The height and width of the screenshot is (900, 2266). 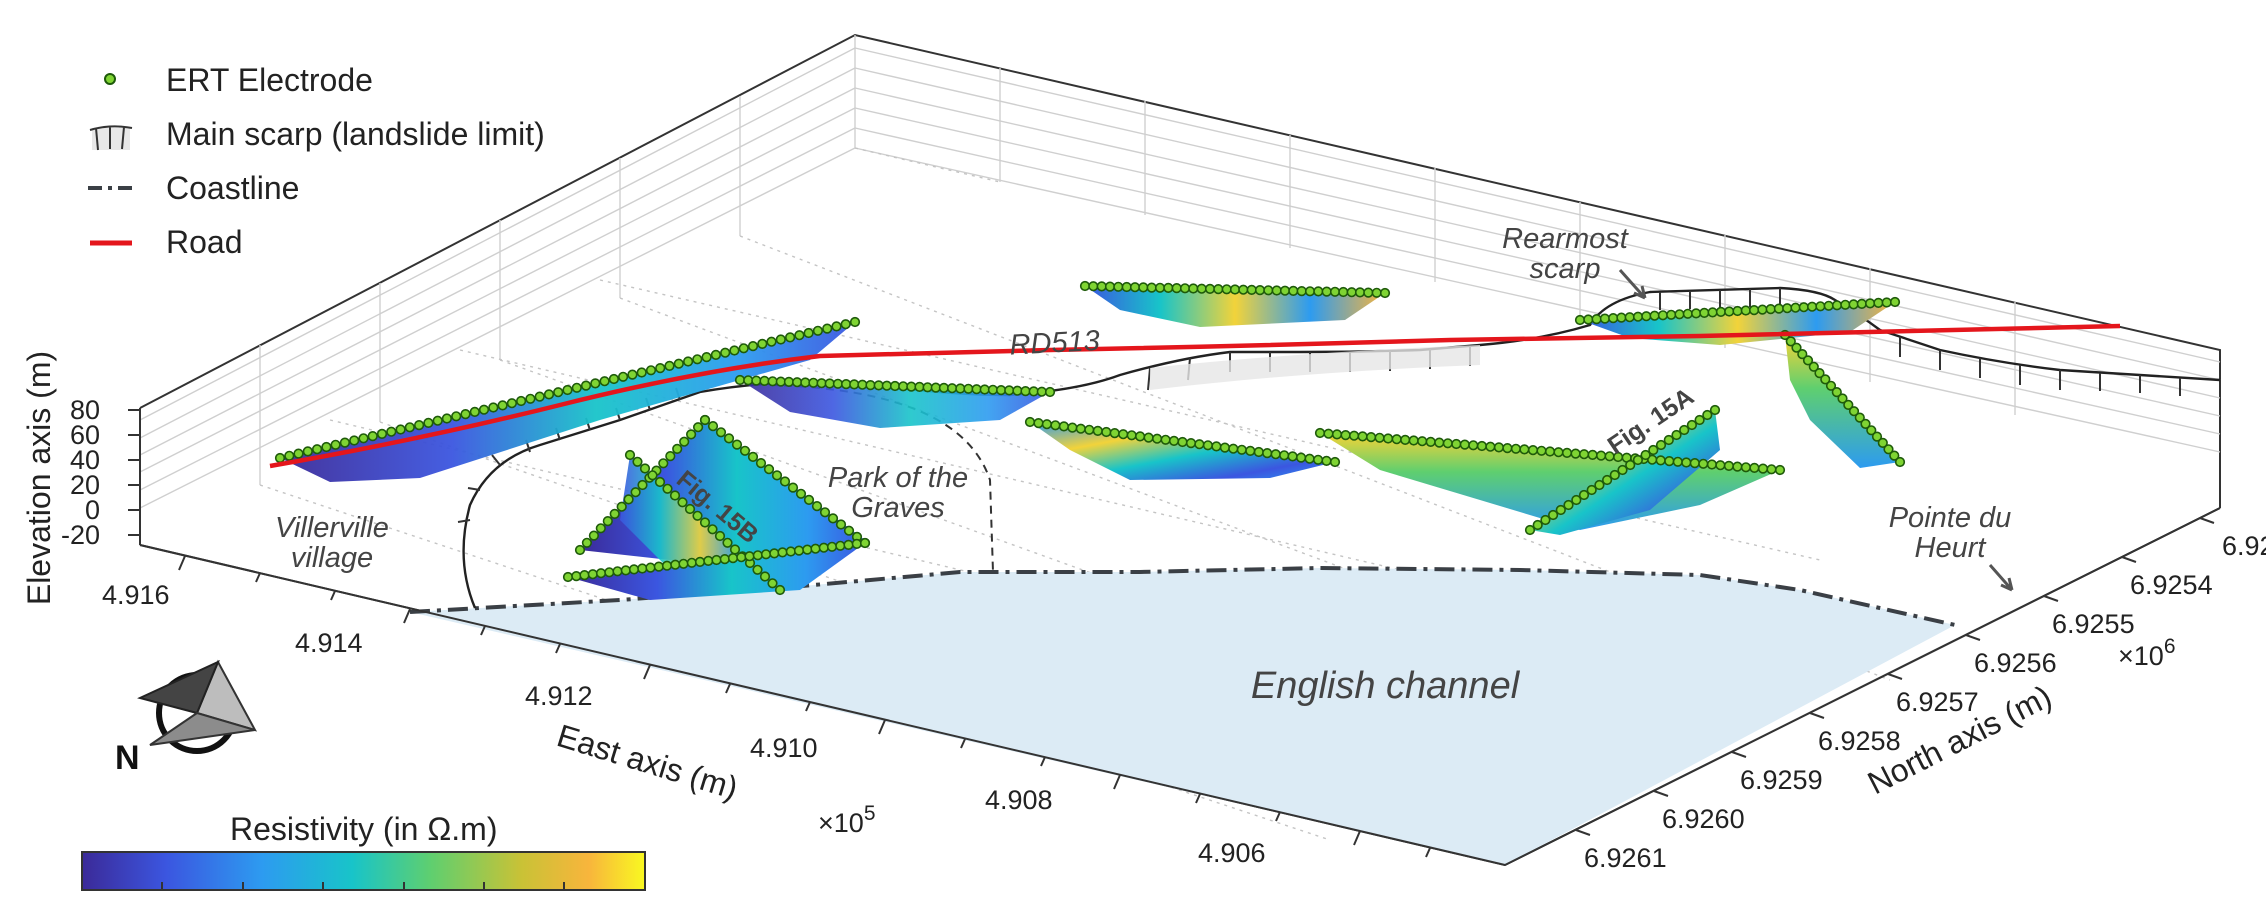 I want to click on north-axis-multiplier: ×10⁶, so click(x=2147, y=653).